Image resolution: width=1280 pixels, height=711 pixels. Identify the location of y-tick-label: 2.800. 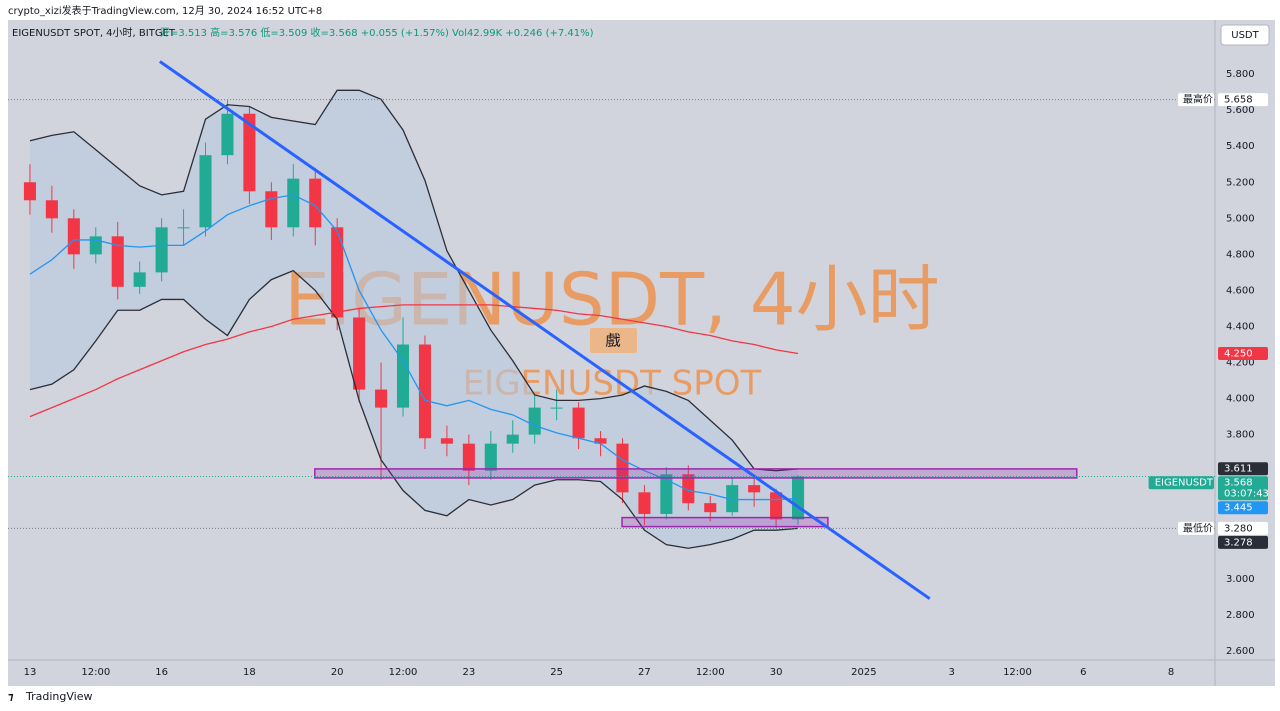
(1240, 615).